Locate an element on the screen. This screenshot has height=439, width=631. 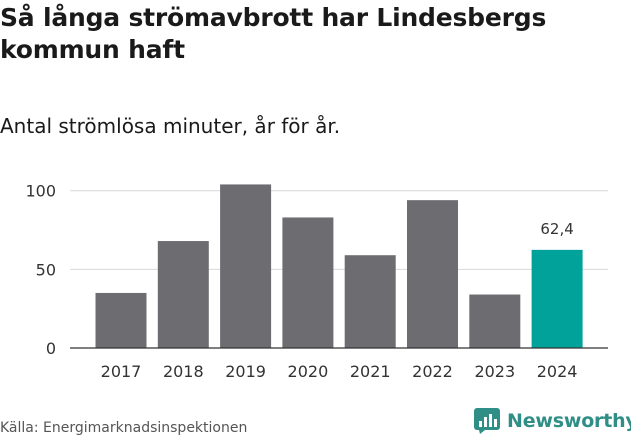
bar-2018 is located at coordinates (183, 294).